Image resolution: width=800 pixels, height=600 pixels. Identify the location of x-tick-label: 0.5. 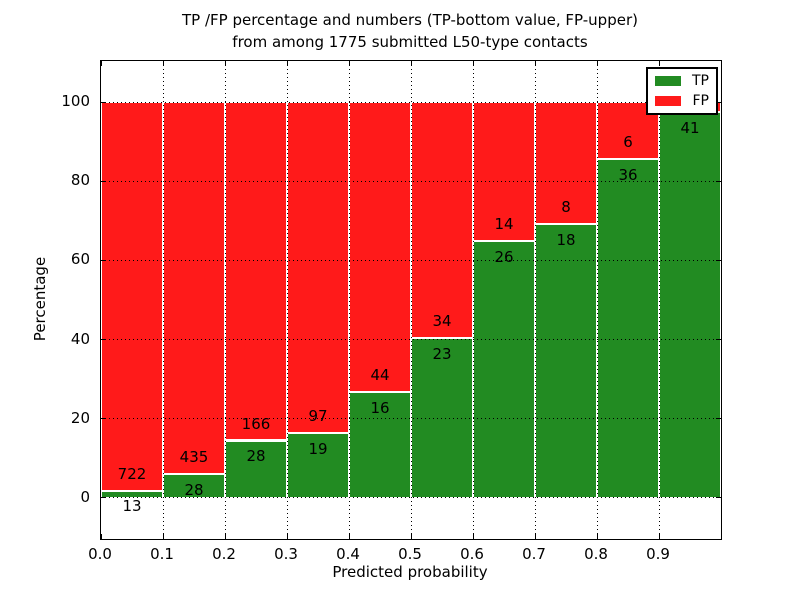
(410, 554).